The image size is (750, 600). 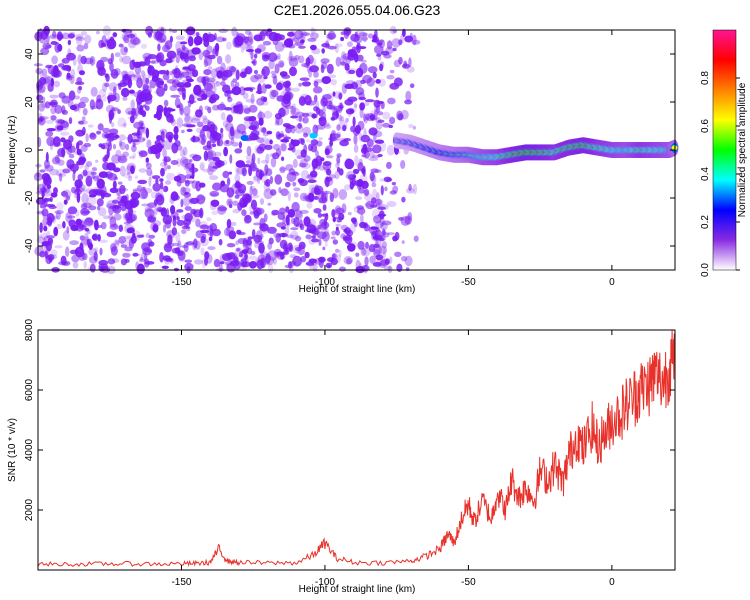 I want to click on heatmap-y-tick-label: -20, so click(x=29, y=197).